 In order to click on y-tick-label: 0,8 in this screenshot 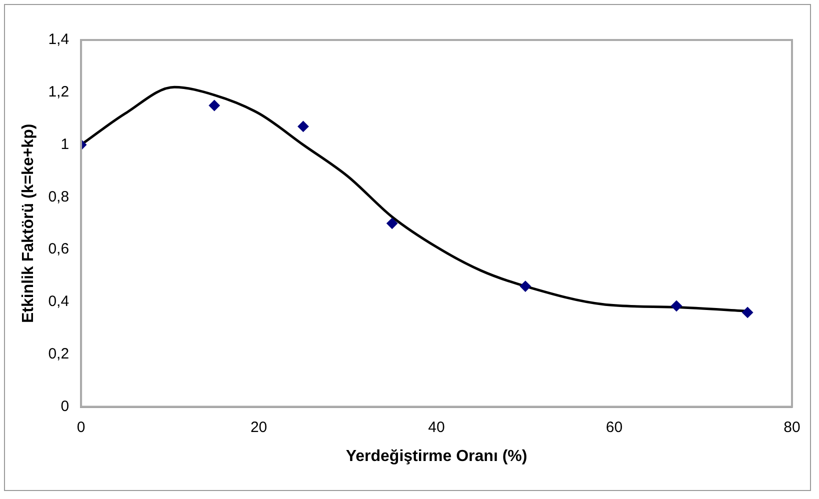, I will do `click(59, 197)`.